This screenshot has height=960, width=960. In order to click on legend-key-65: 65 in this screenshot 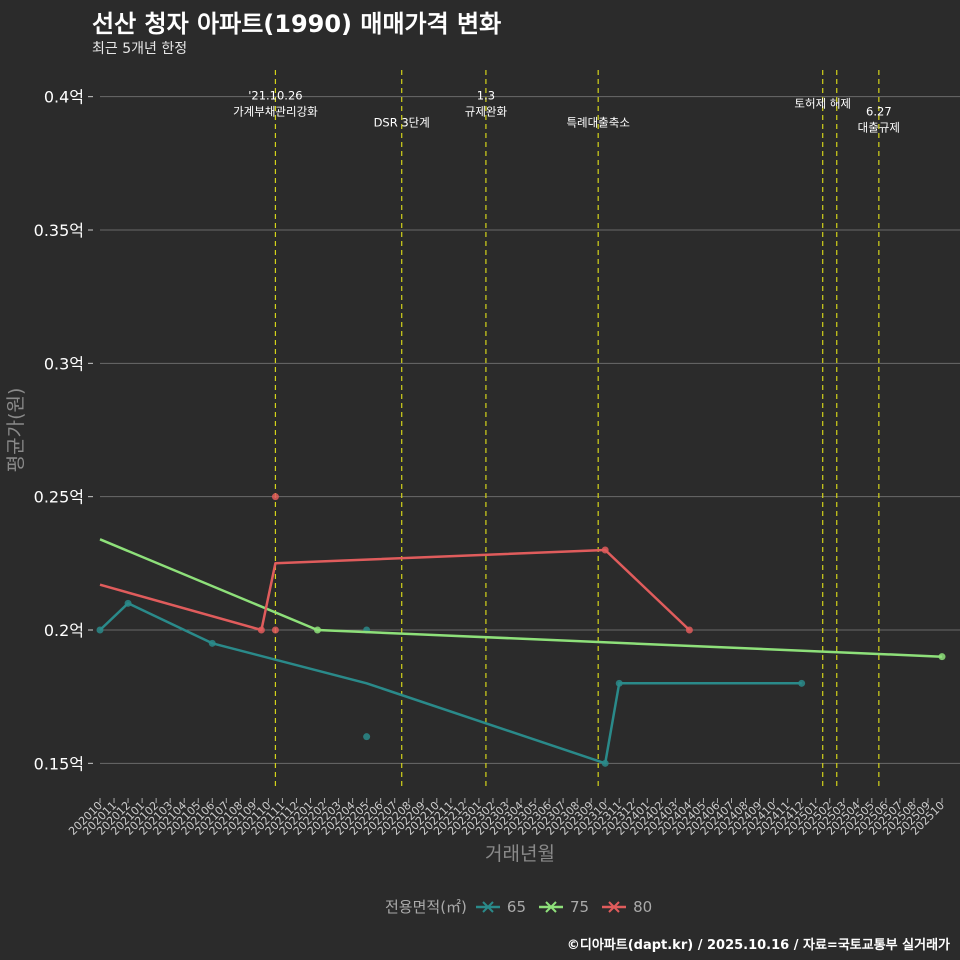, I will do `click(500, 907)`.